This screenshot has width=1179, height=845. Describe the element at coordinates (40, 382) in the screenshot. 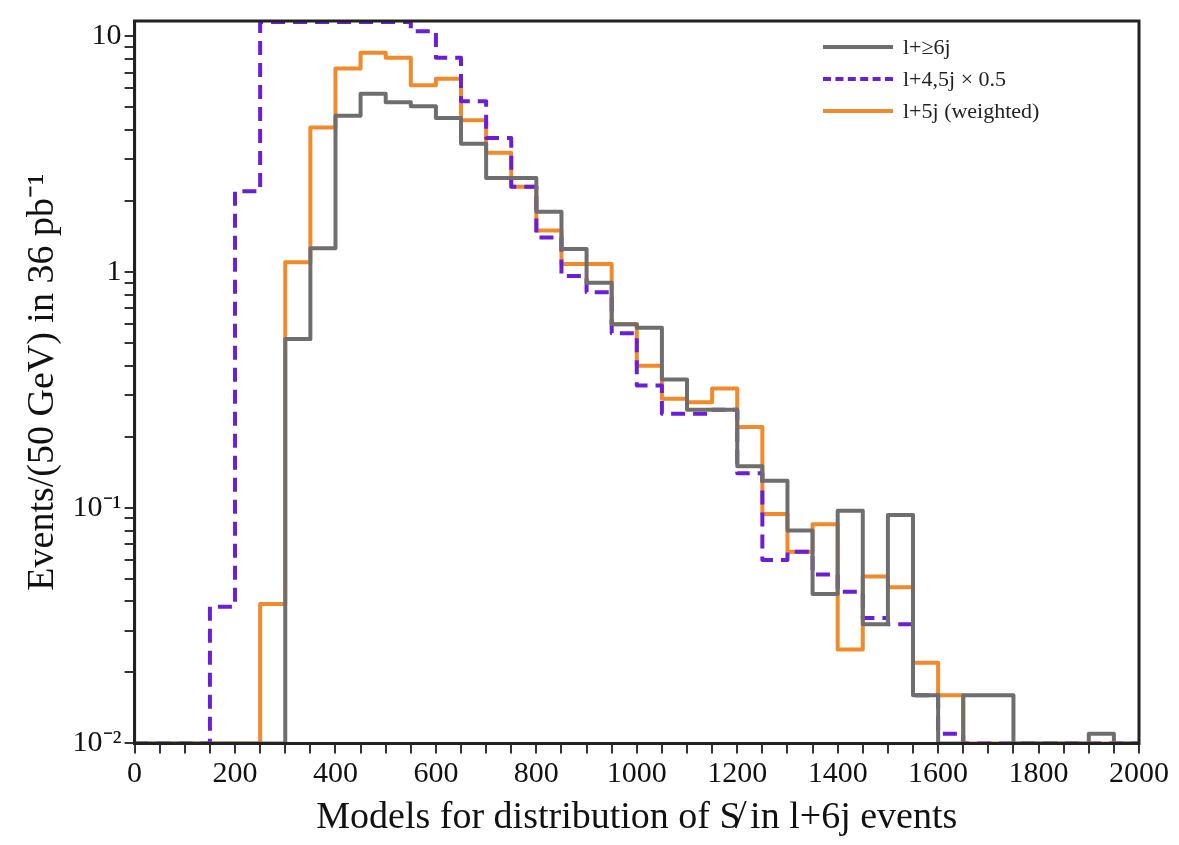

I see `y-axis-title: Events/(50 GeV) in 36 pb⁻¹` at that location.